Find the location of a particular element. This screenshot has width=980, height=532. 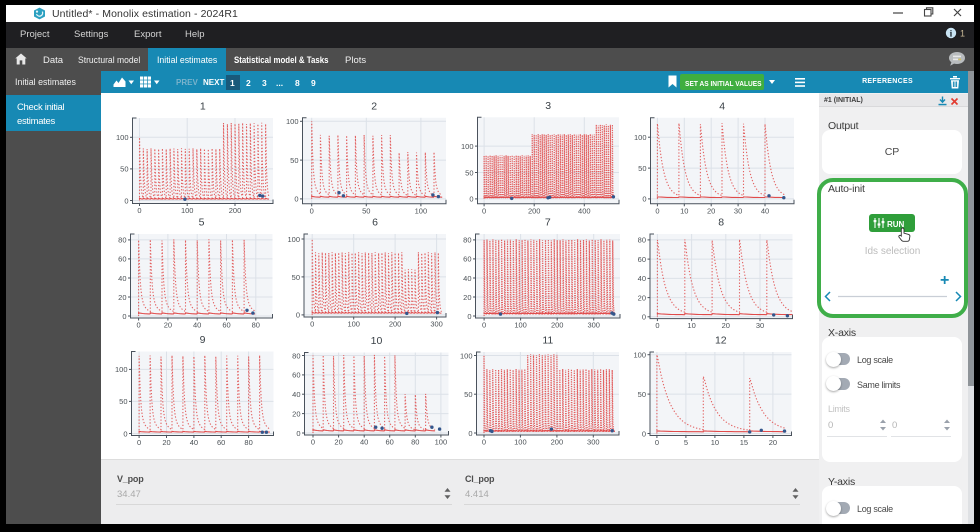

svg-text: 6 is located at coordinates (375, 223).